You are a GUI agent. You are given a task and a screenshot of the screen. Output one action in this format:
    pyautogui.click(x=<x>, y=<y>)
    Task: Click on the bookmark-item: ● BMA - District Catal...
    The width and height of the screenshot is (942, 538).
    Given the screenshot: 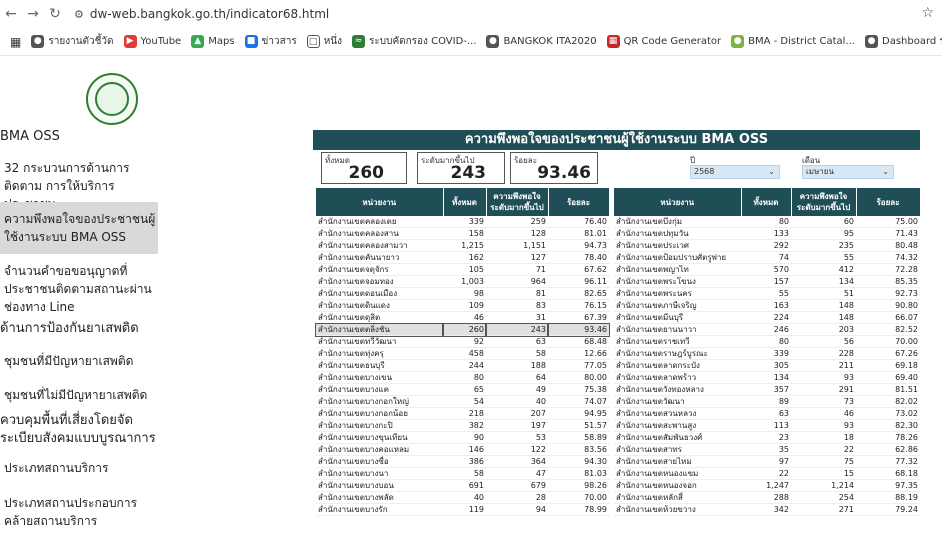 What is the action you would take?
    pyautogui.click(x=793, y=41)
    